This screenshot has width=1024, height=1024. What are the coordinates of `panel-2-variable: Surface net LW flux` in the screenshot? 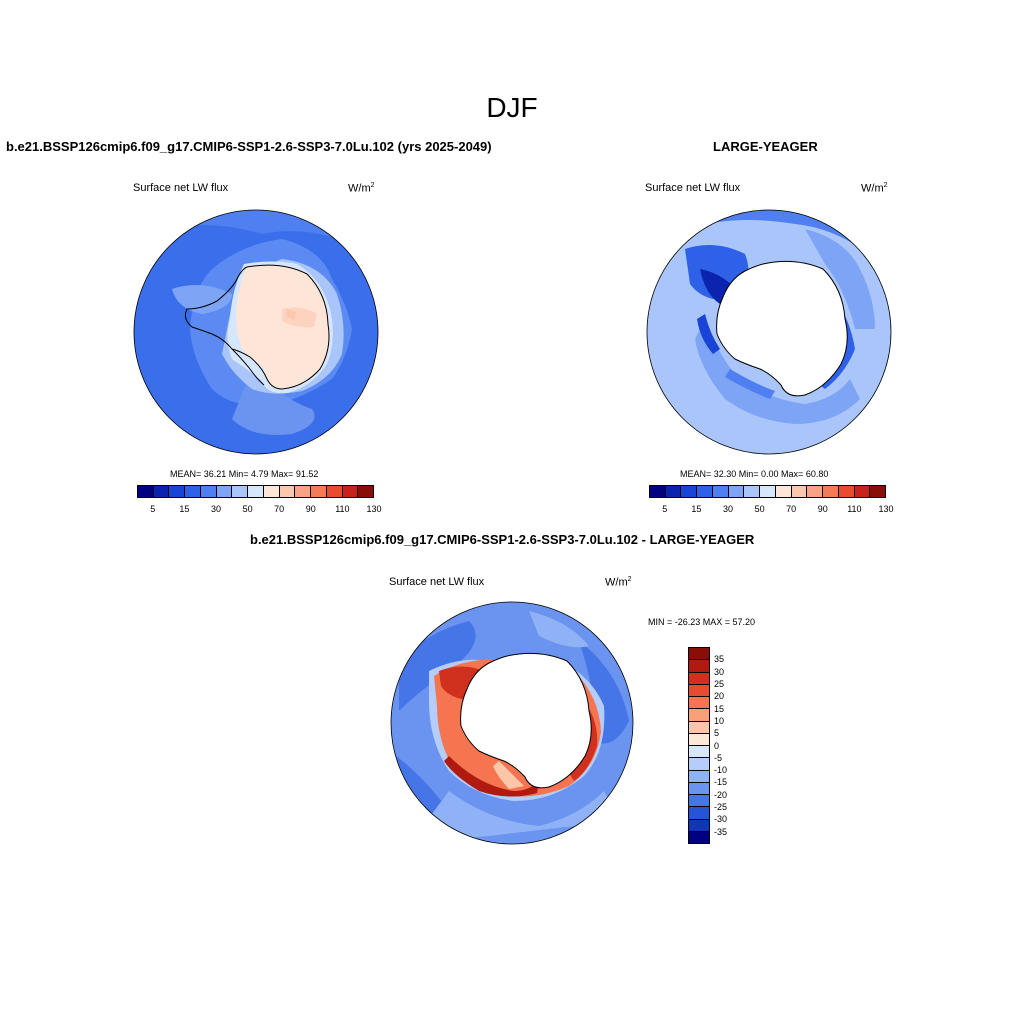 It's located at (693, 188).